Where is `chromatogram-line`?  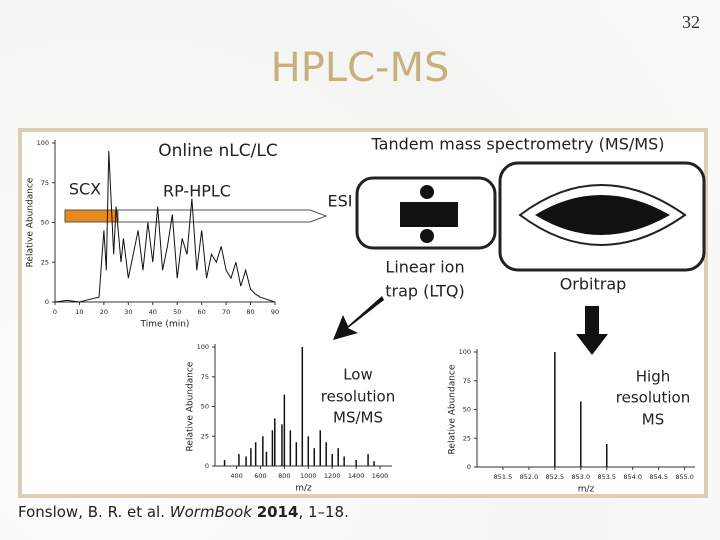 chromatogram-line is located at coordinates (165, 226).